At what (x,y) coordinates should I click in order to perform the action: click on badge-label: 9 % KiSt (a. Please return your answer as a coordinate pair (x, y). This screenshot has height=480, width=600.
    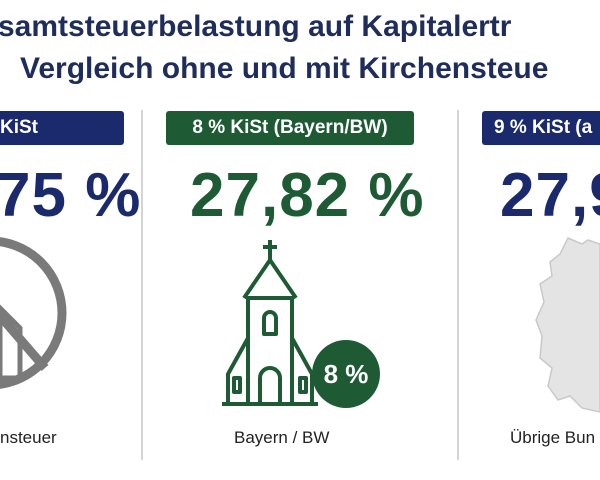
    Looking at the image, I should click on (543, 127).